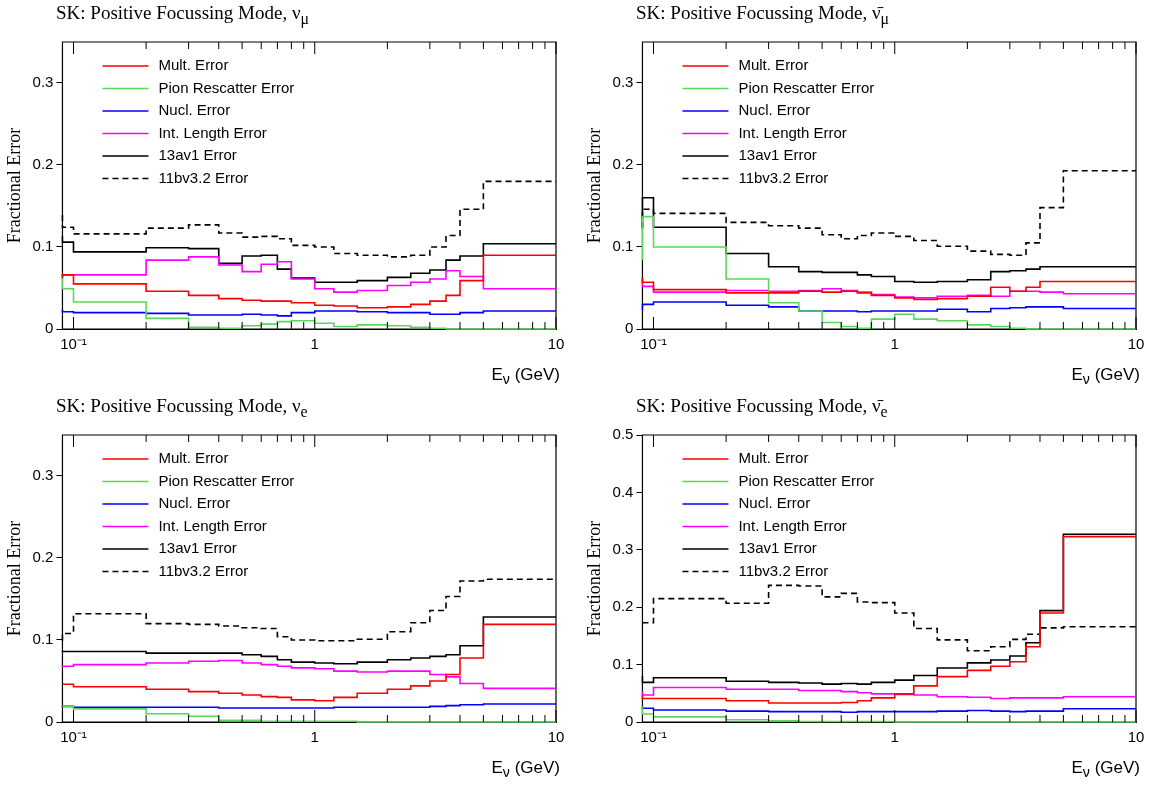 The image size is (1160, 787). Describe the element at coordinates (762, 408) in the screenshot. I see `chart-title: SK: Positive Focussing Mode, ν̄$_{e}$` at that location.